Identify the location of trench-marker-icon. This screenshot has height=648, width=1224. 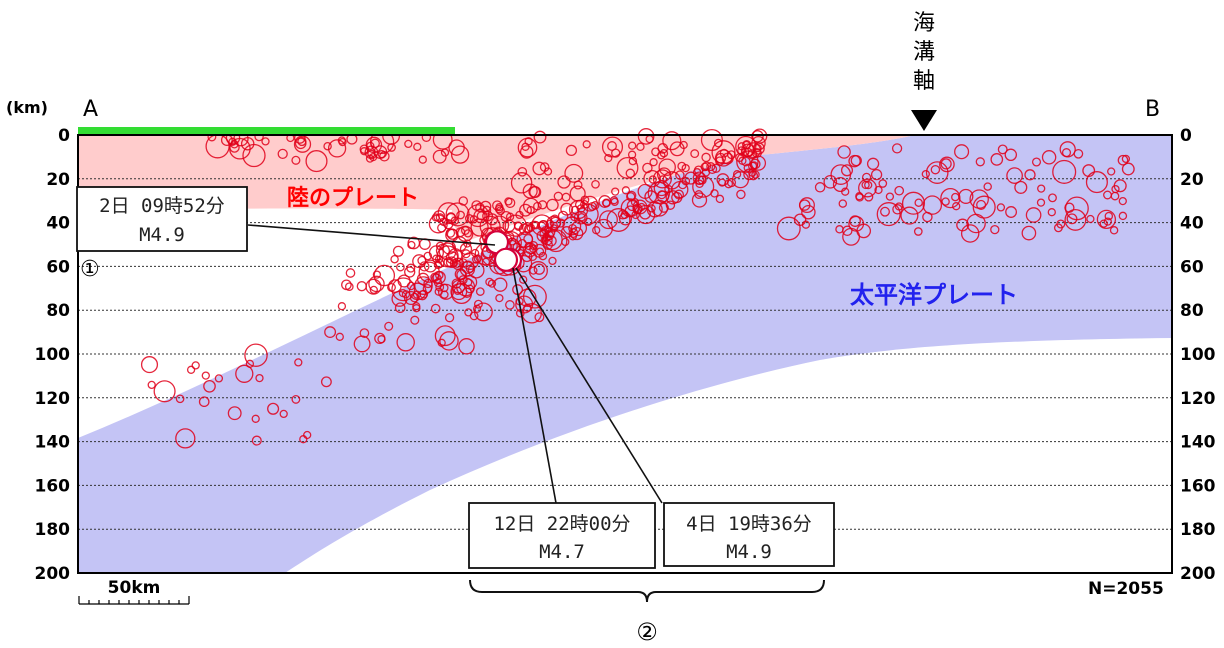
(924, 120).